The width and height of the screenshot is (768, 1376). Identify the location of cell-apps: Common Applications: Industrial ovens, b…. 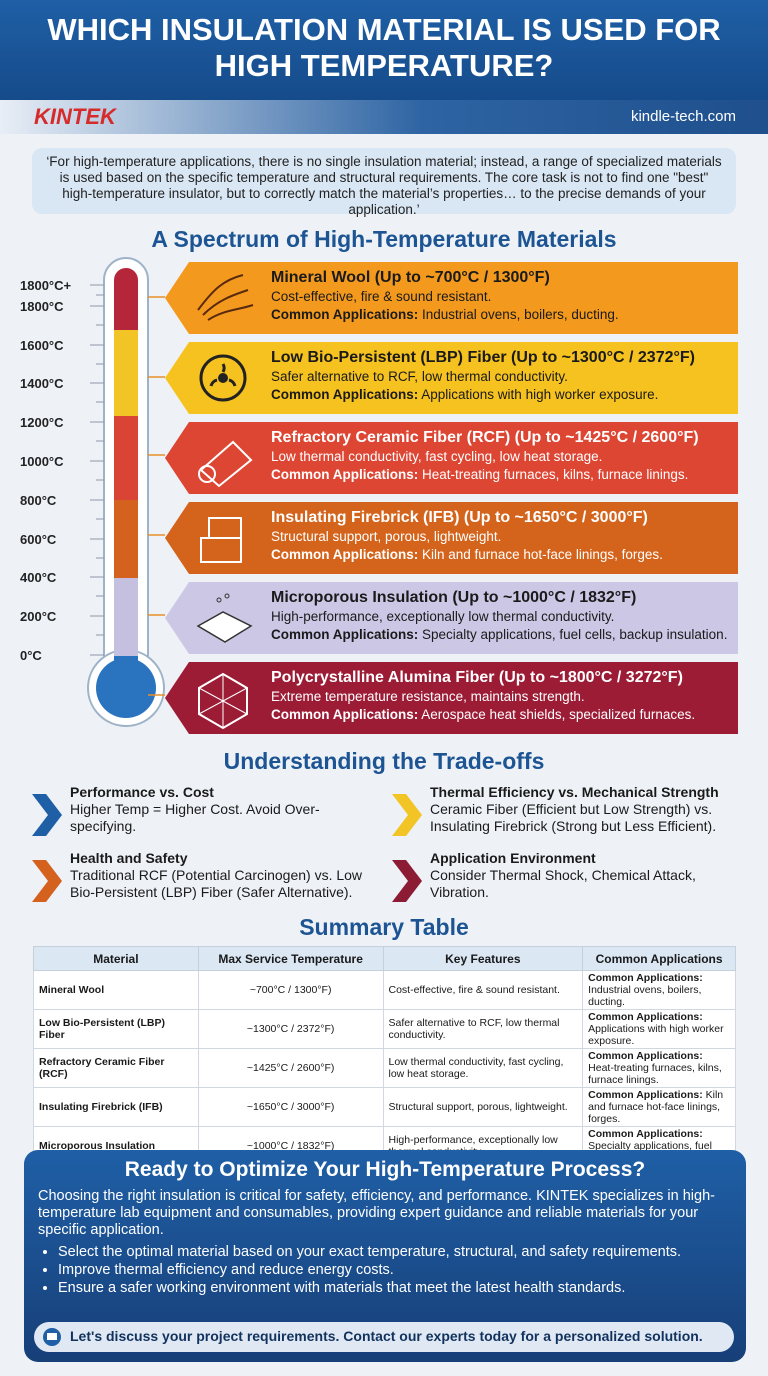
(659, 990).